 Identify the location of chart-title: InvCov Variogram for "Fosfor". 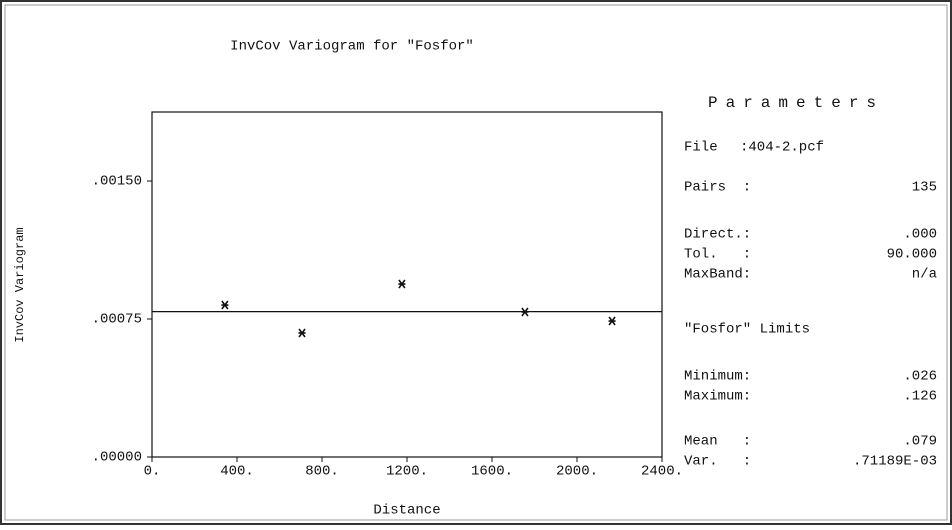
(352, 47).